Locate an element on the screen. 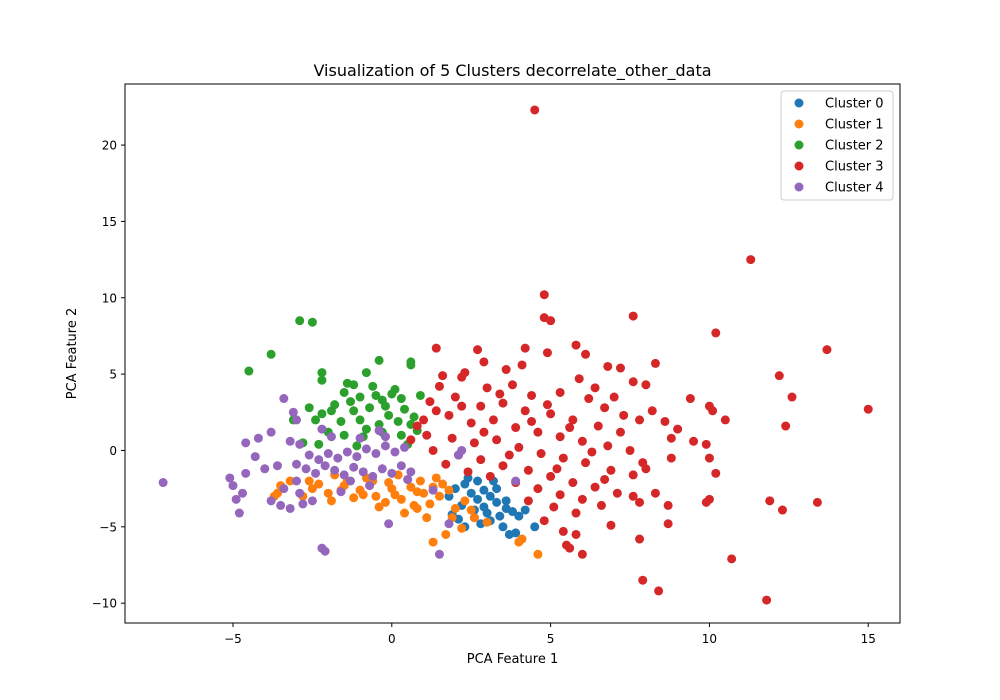 This screenshot has width=1000, height=700. legend-label: Cluster 1 is located at coordinates (854, 125).